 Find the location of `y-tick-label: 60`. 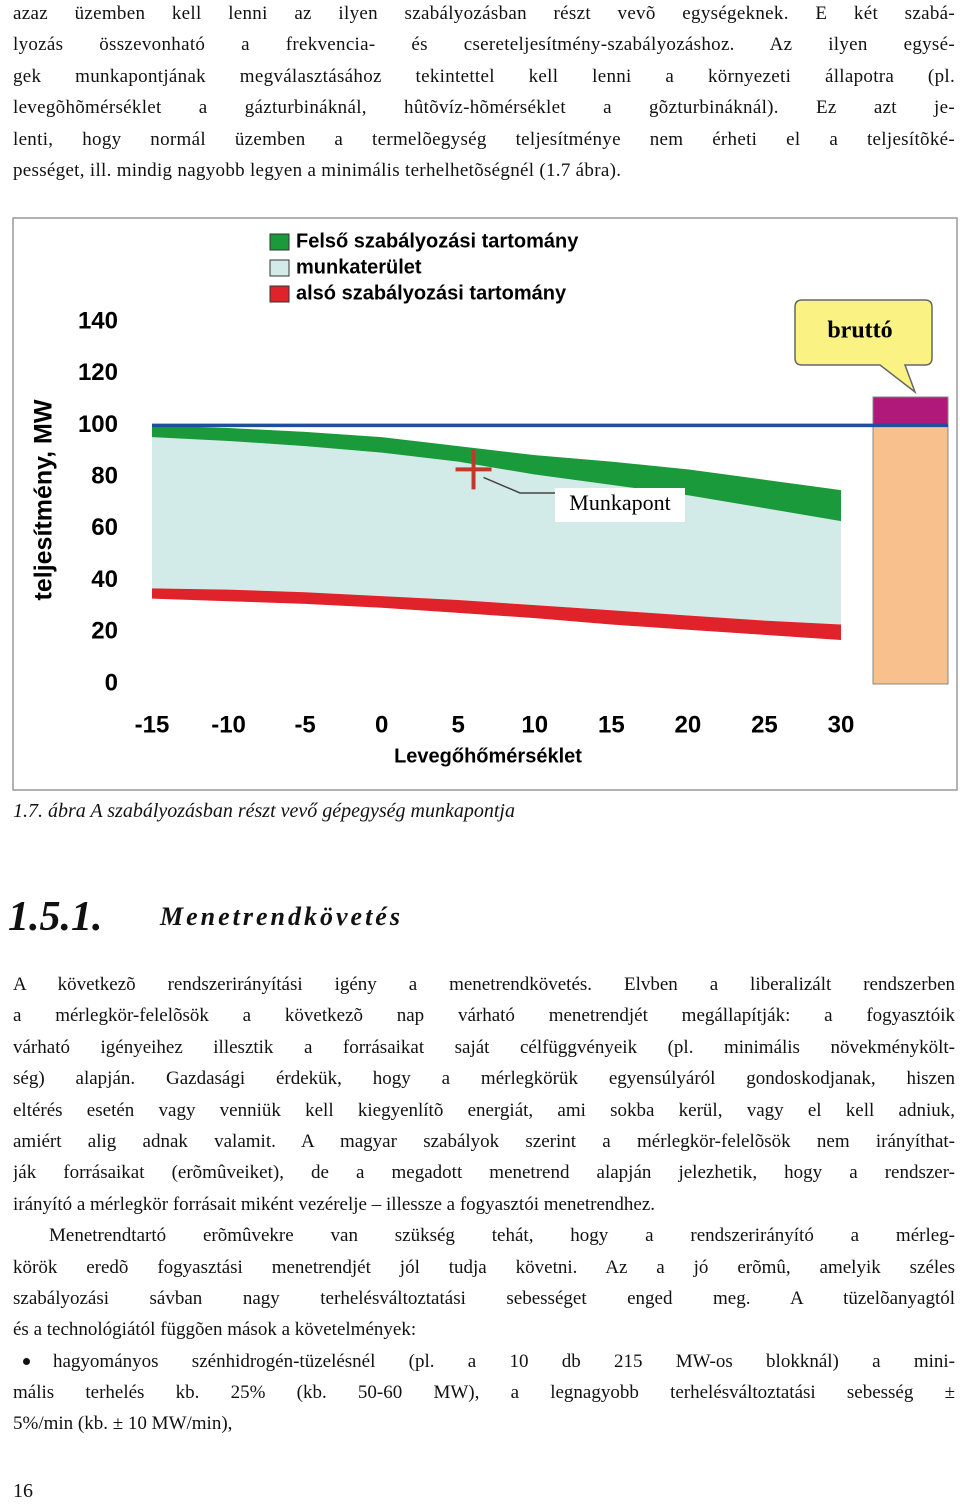

y-tick-label: 60 is located at coordinates (104, 527).